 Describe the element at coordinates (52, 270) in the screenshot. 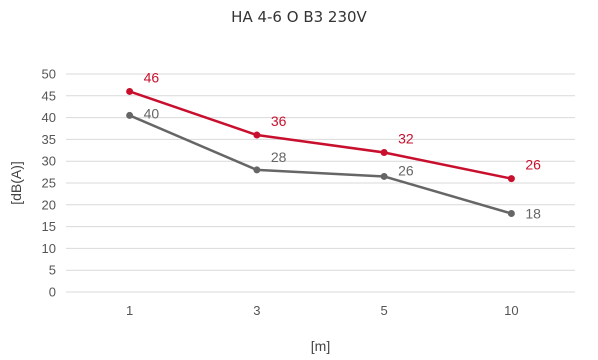

I see `y-tick-label: 5` at that location.